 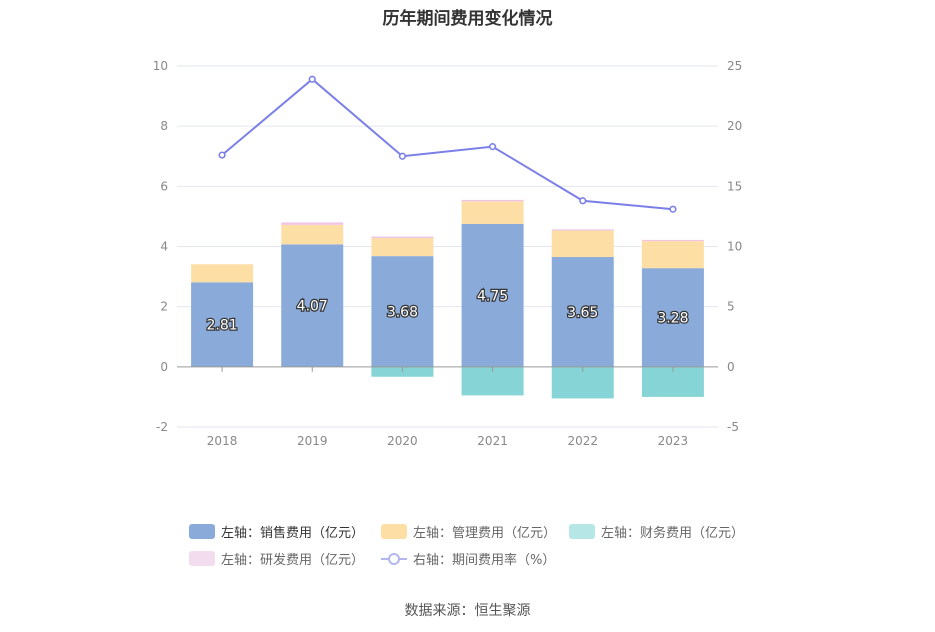 What do you see at coordinates (394, 558) in the screenshot?
I see `legend-swatch-rate` at bounding box center [394, 558].